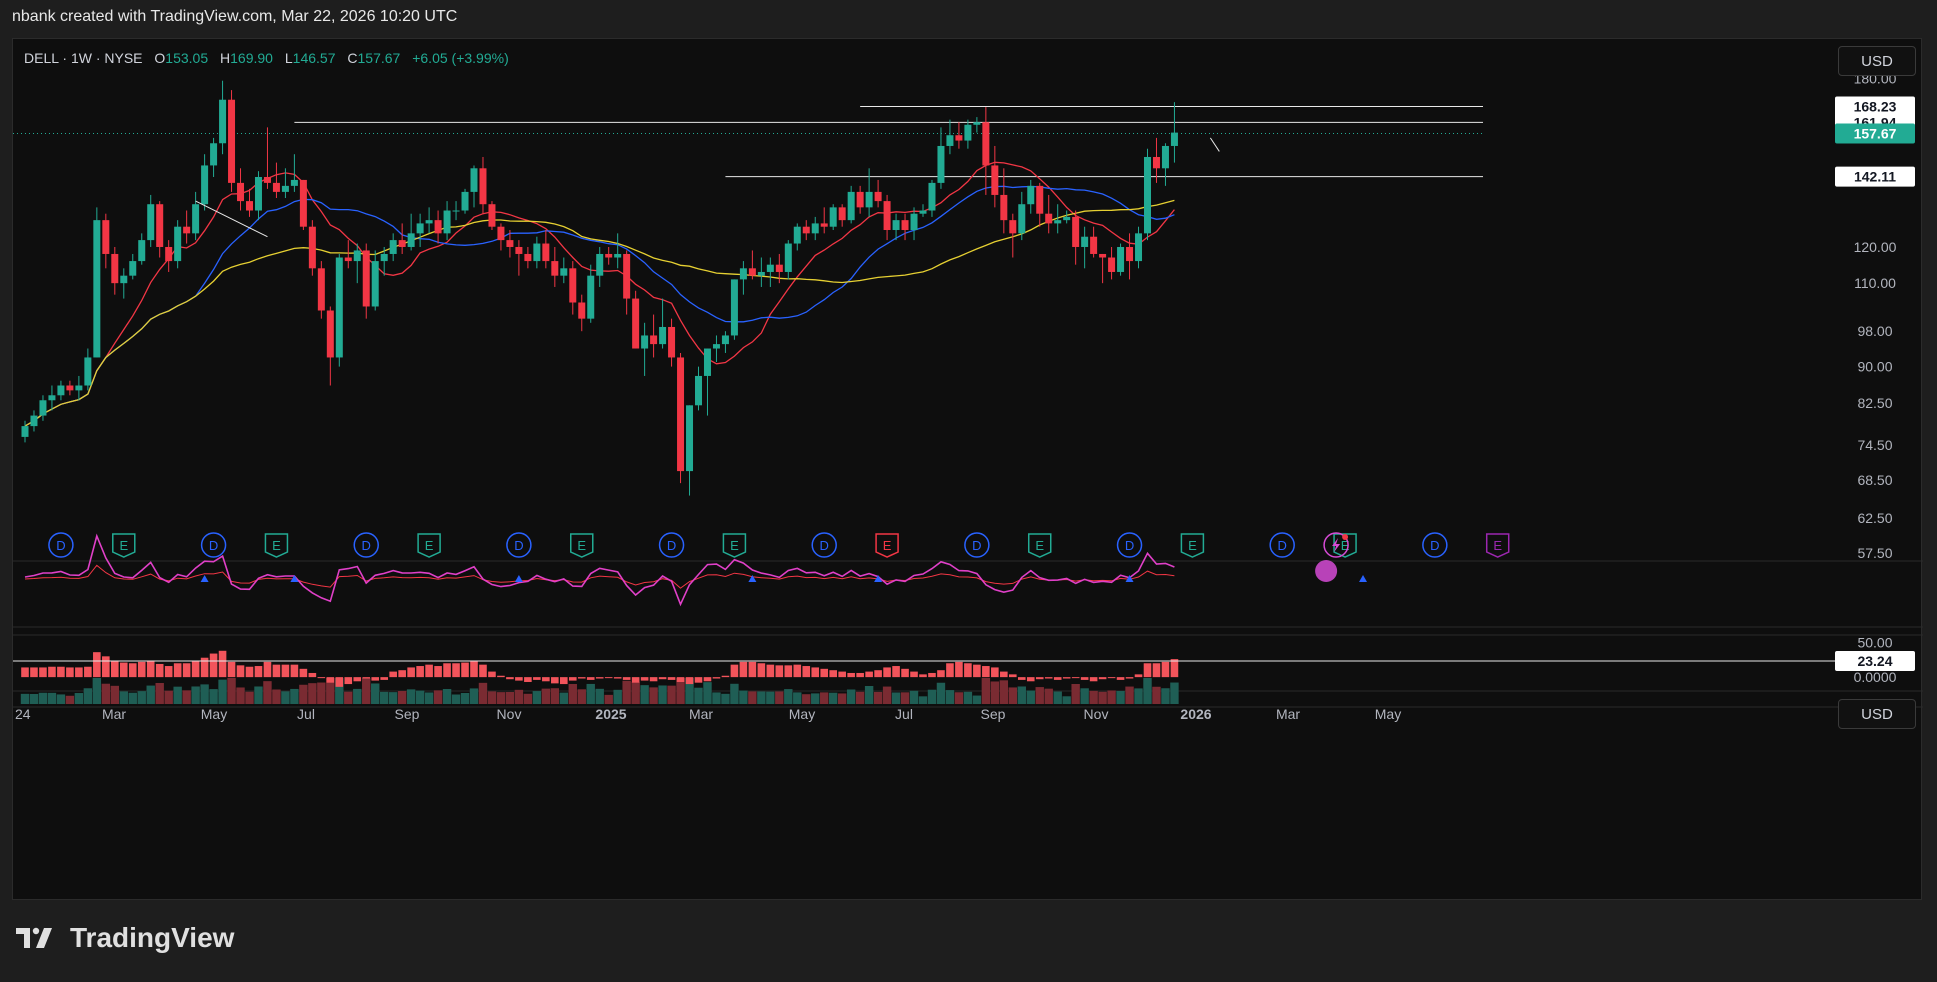 This screenshot has height=982, width=1937. Describe the element at coordinates (314, 58) in the screenshot. I see `low-value: 146.57` at that location.